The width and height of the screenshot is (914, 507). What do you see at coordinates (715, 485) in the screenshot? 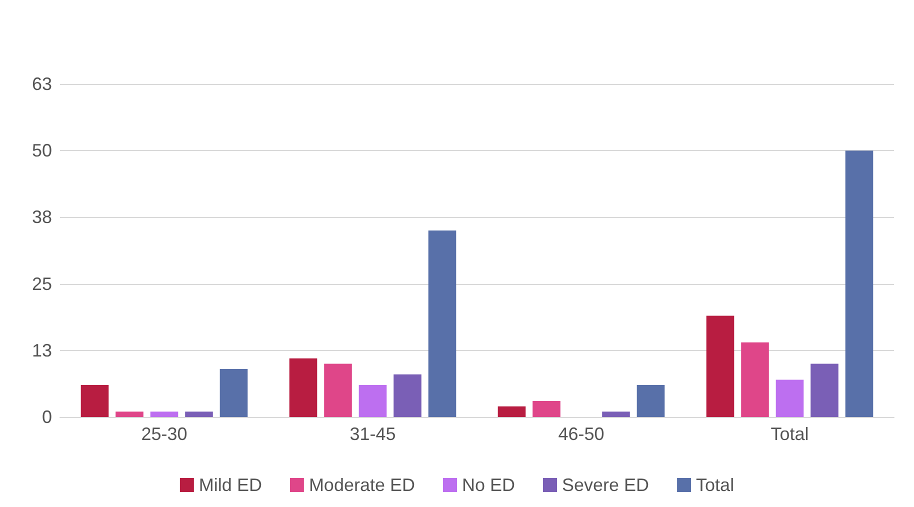
I see `legend-label: Total` at bounding box center [715, 485].